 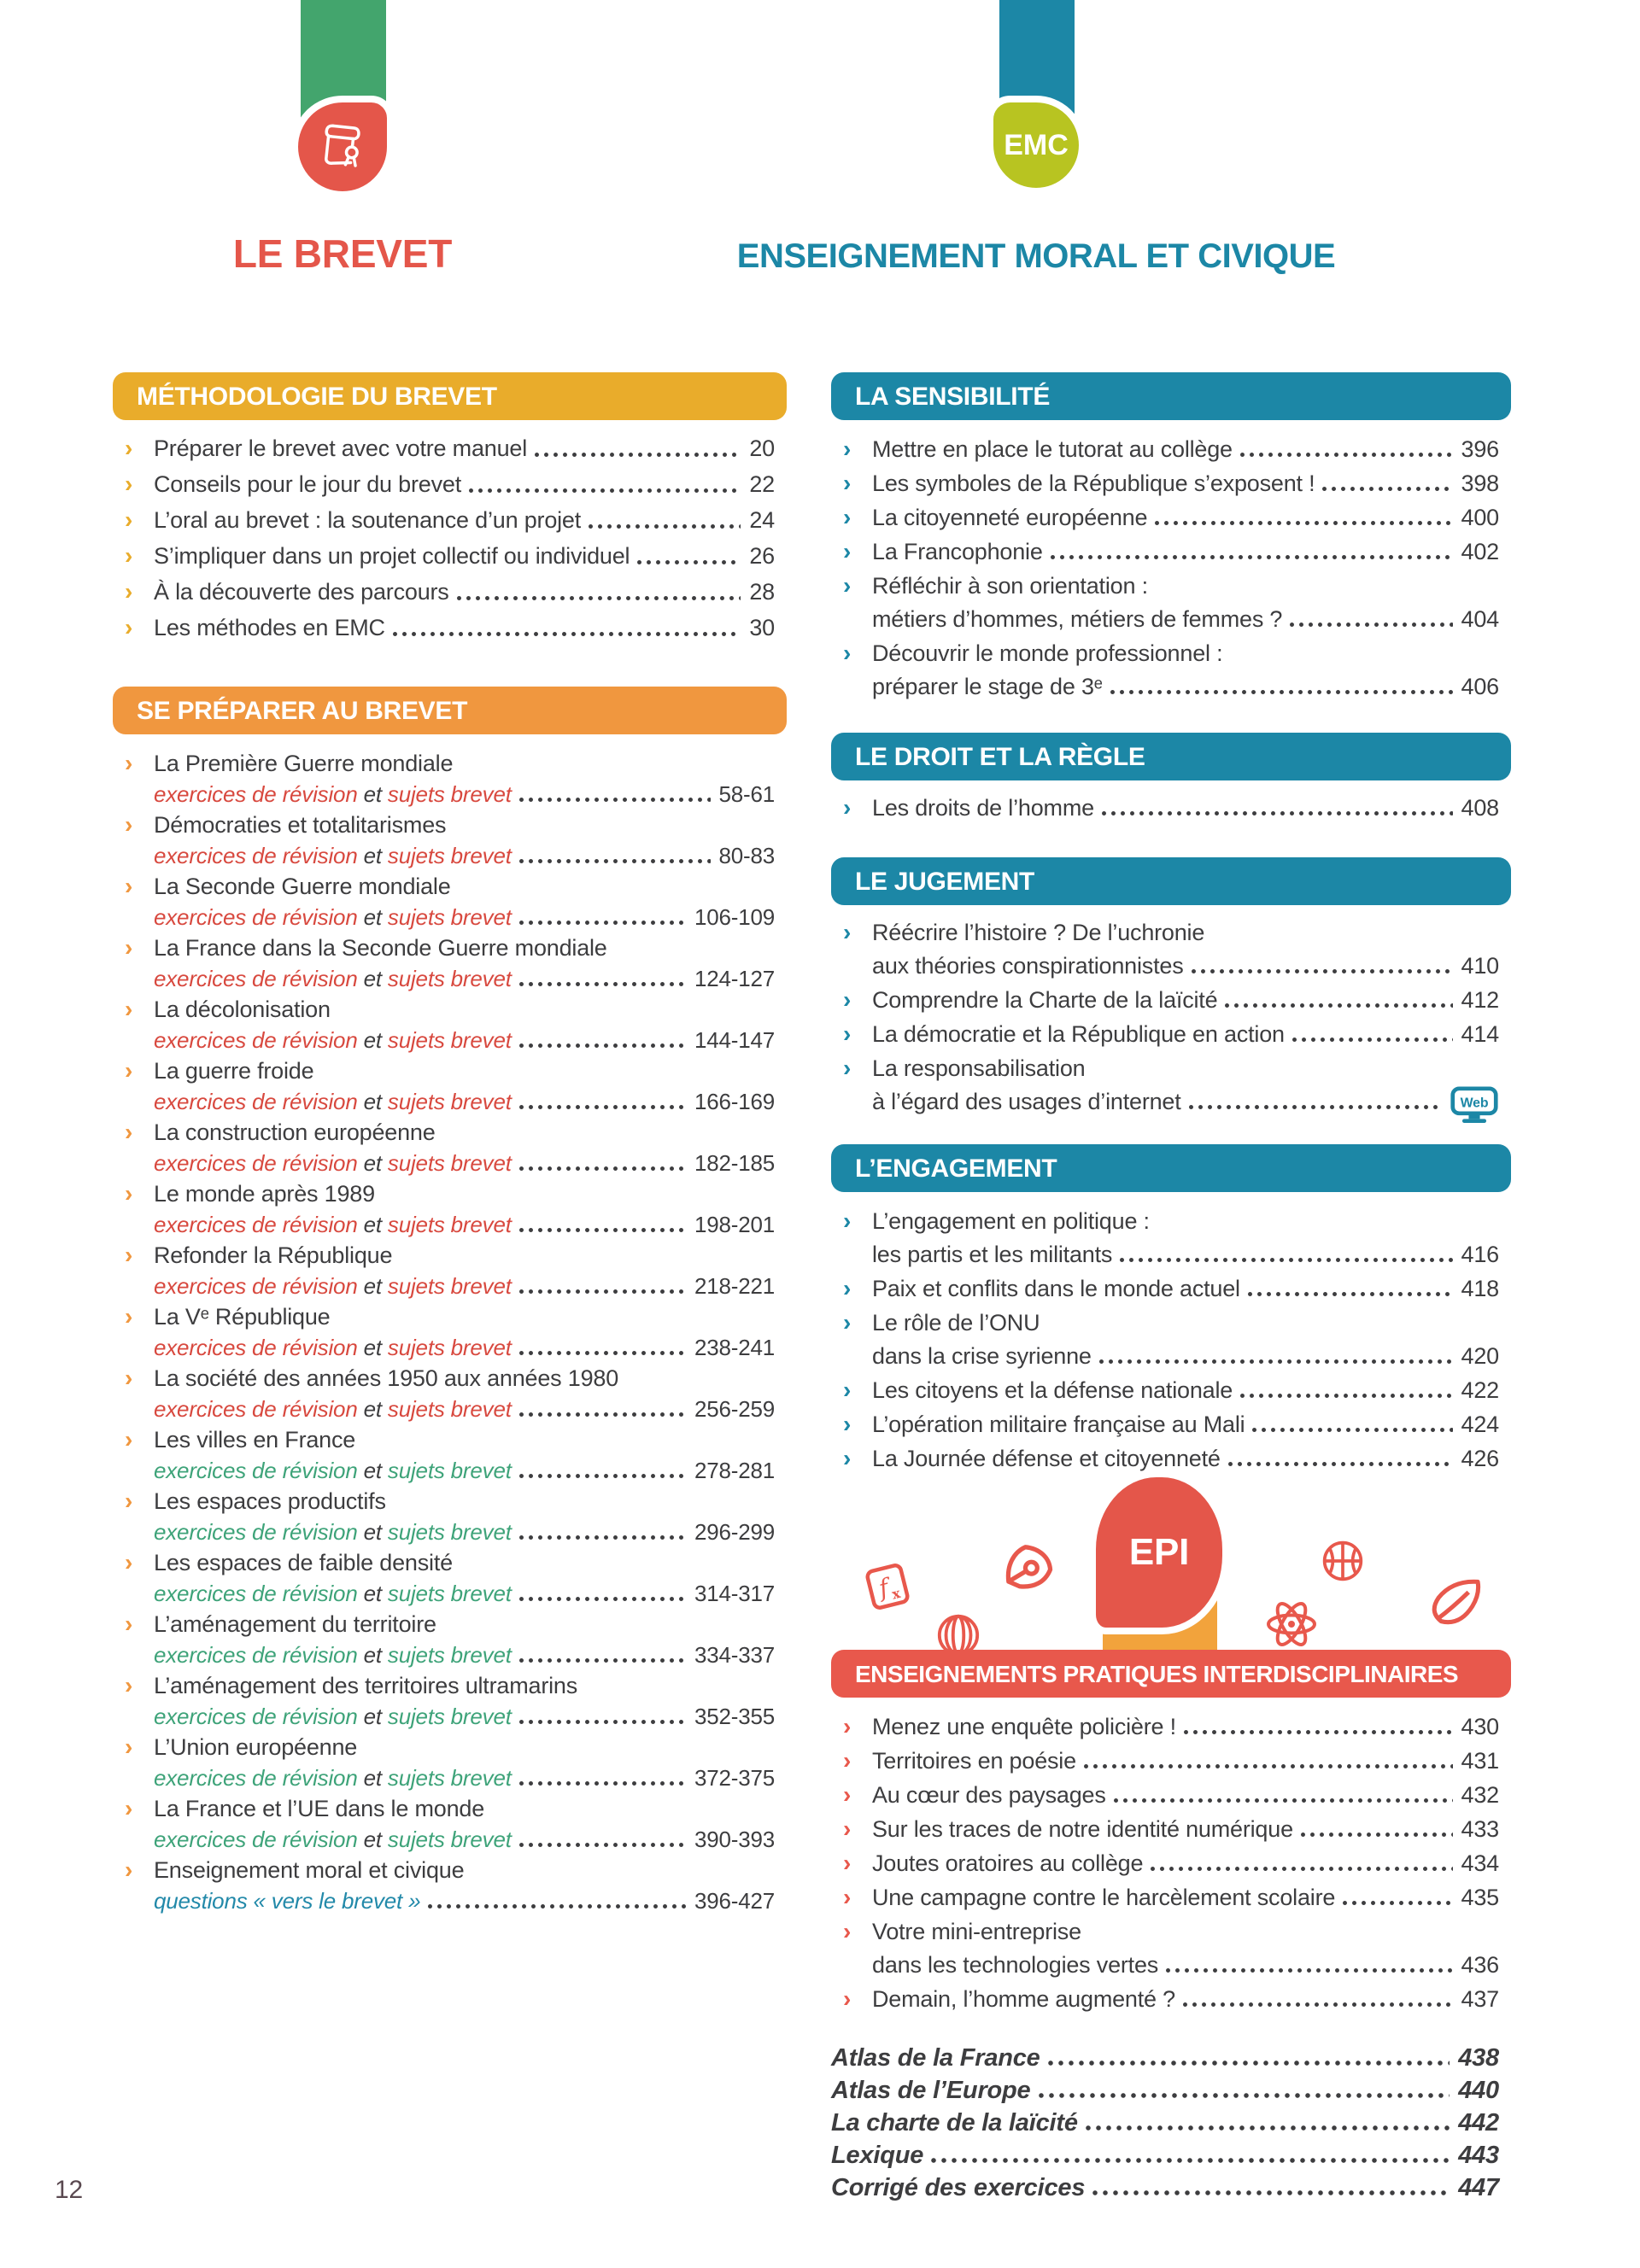 What do you see at coordinates (300, 825) in the screenshot?
I see `chapter-title: Démocraties et totalitarismes` at bounding box center [300, 825].